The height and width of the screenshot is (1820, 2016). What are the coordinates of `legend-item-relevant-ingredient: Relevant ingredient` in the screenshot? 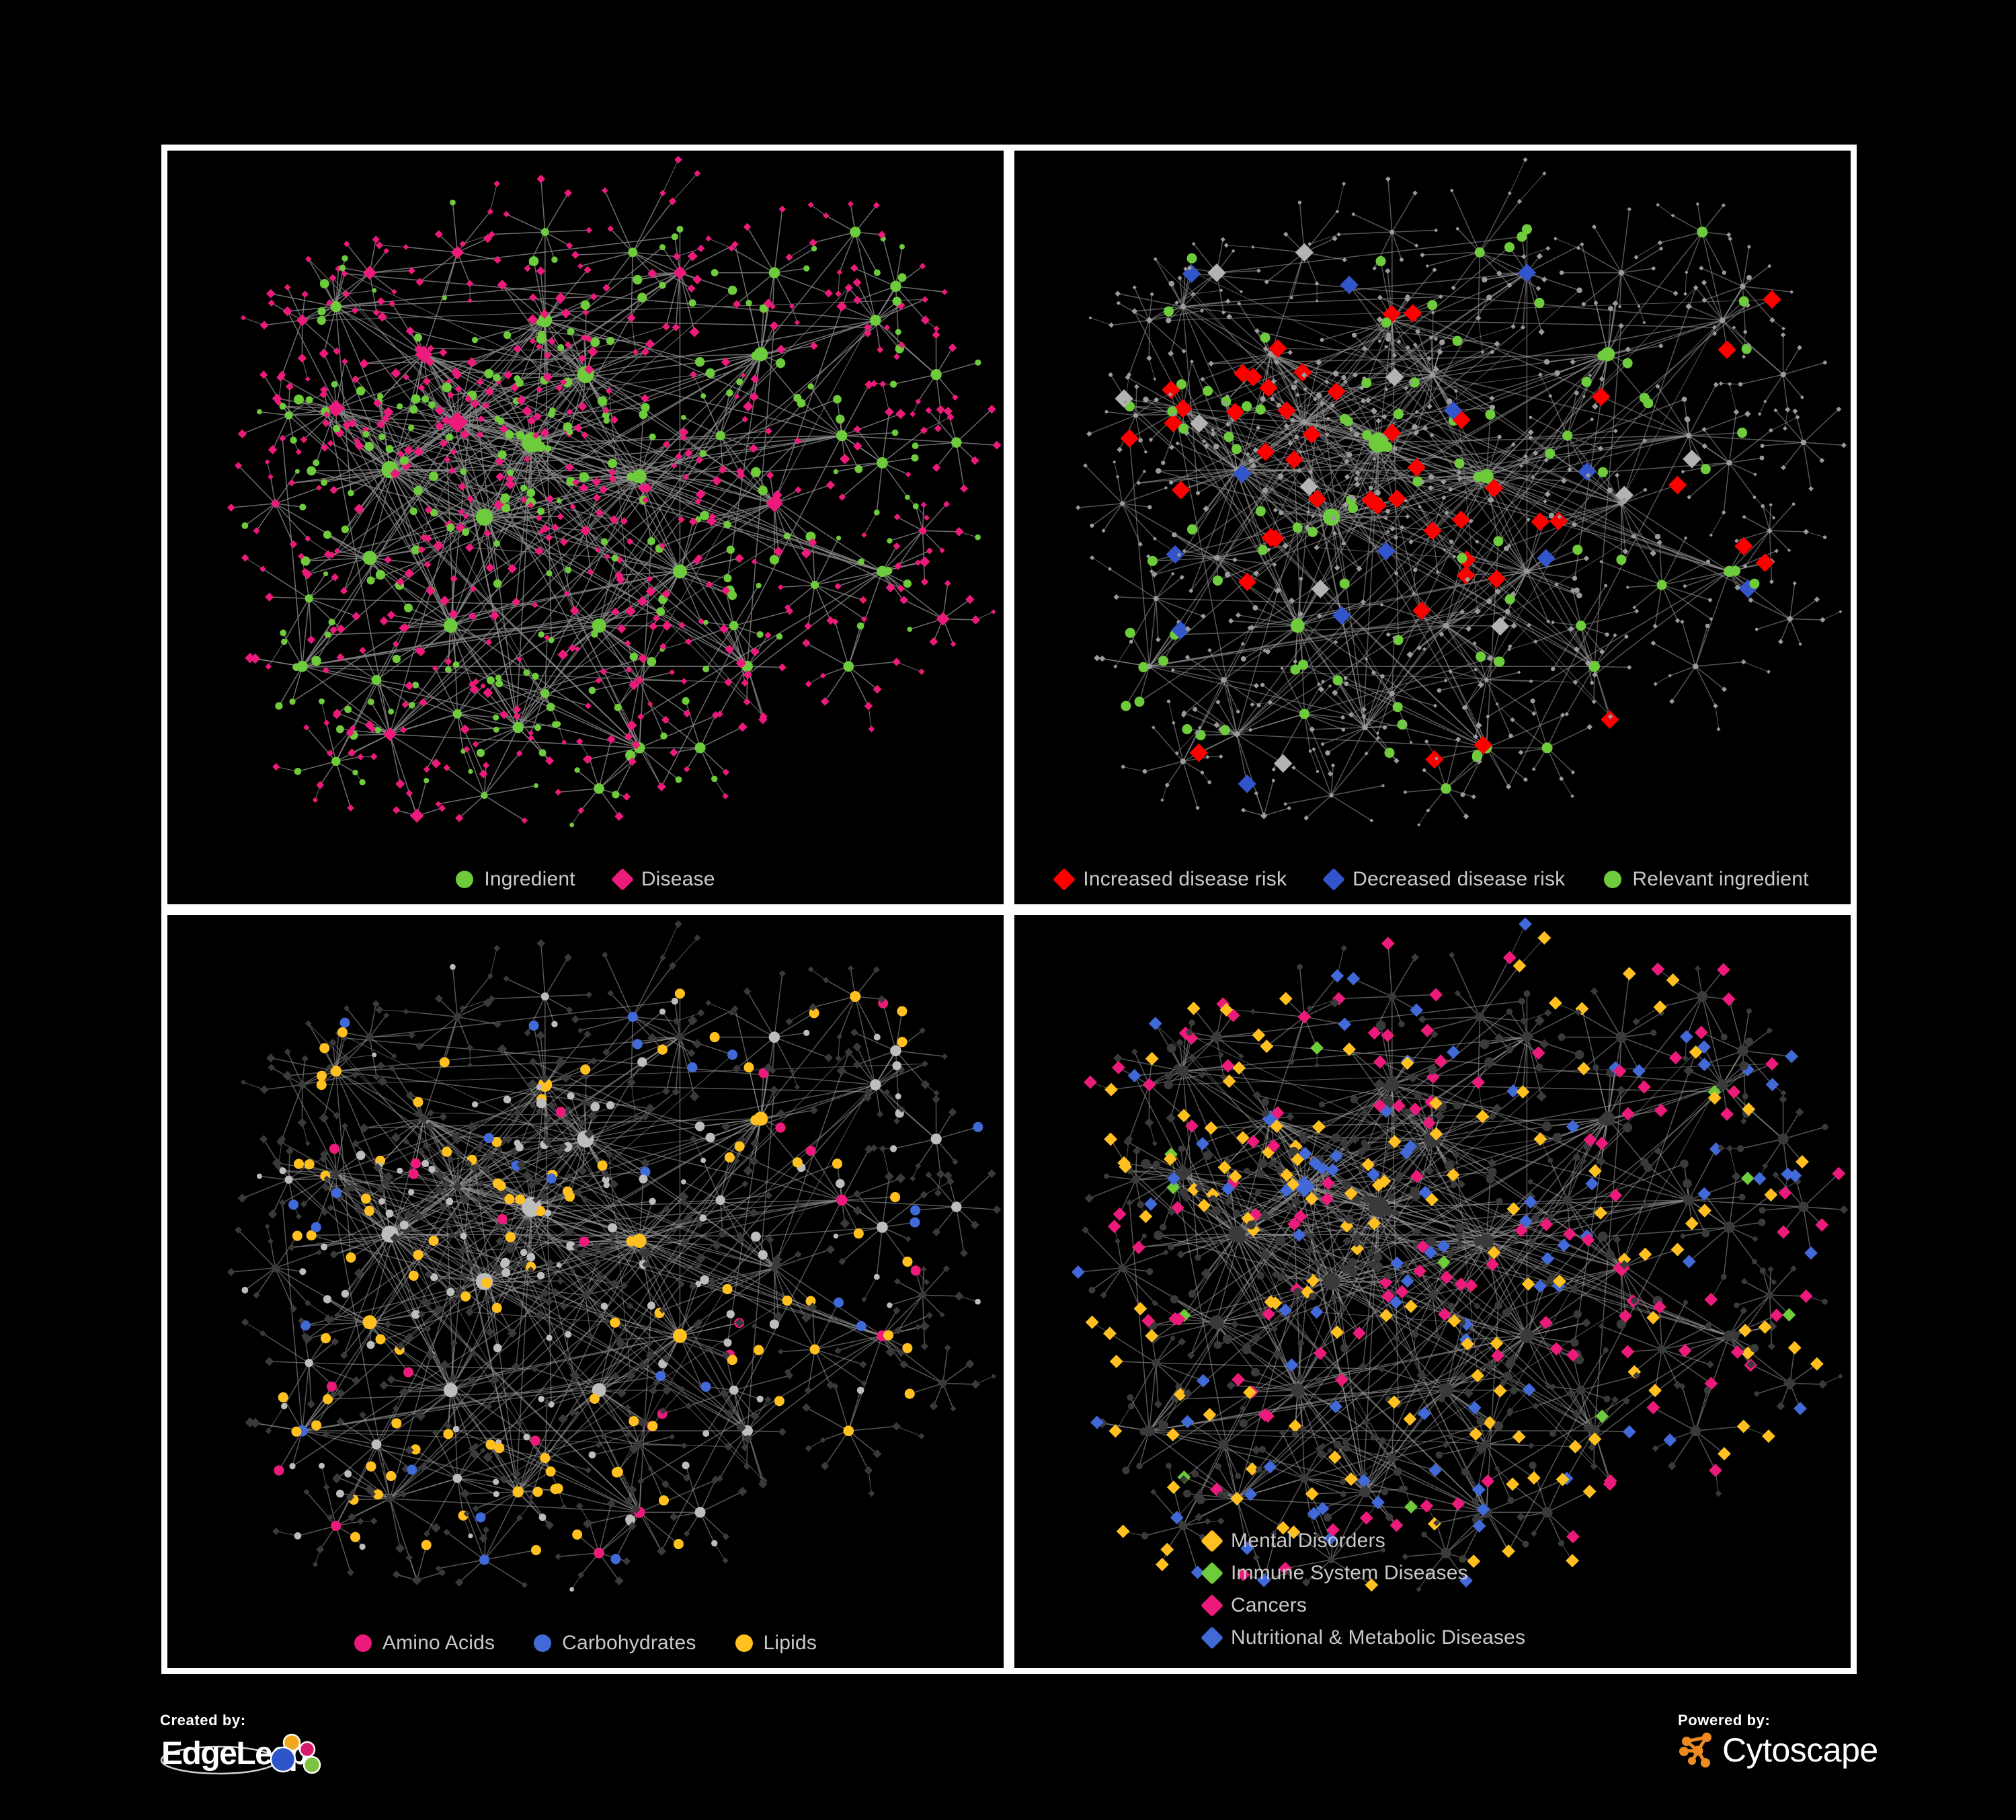 It's located at (1706, 879).